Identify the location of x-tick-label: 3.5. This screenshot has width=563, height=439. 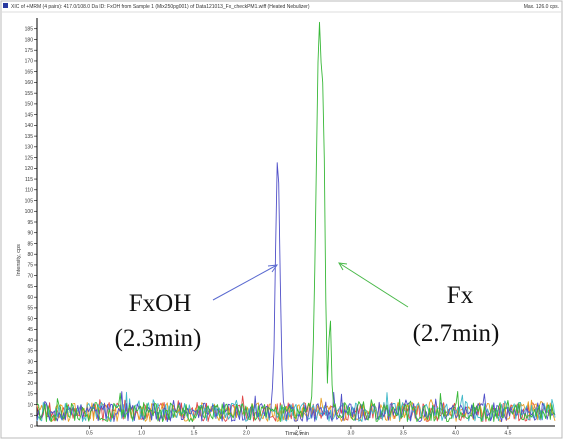
(403, 434).